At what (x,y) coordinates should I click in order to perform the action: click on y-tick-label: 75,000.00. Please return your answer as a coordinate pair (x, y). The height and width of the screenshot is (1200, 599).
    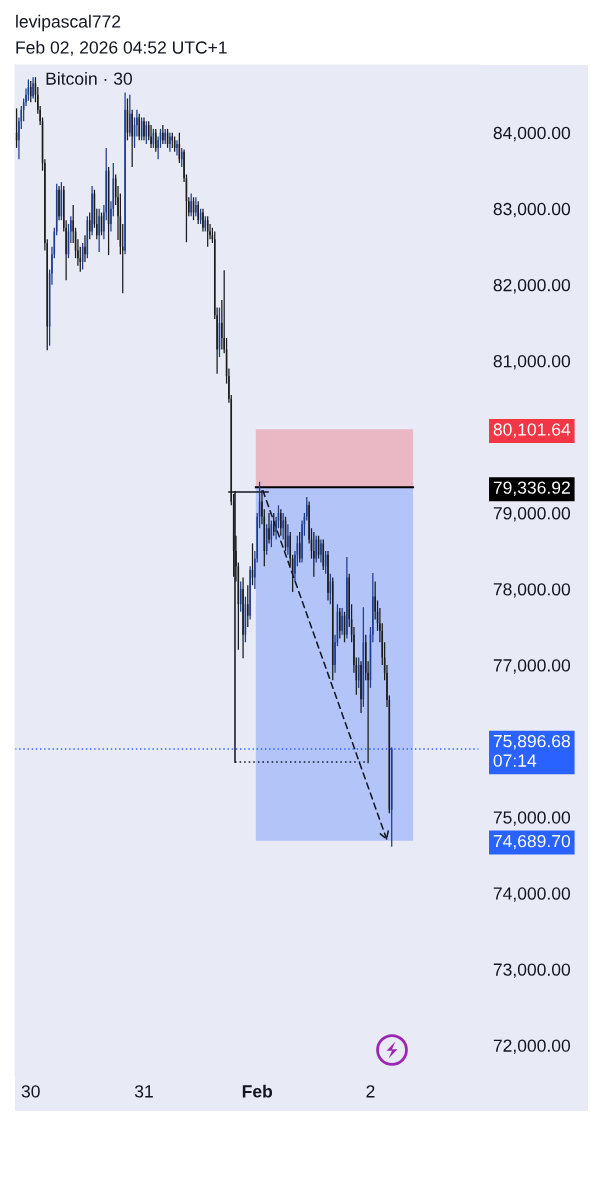
    Looking at the image, I should click on (532, 818).